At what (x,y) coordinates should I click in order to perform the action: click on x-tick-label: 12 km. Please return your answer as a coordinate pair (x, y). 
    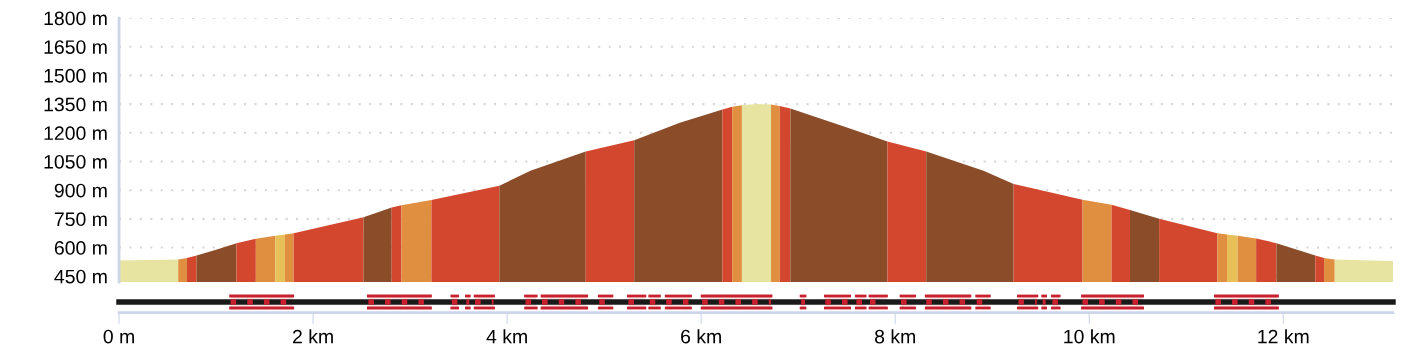
    Looking at the image, I should click on (1283, 336).